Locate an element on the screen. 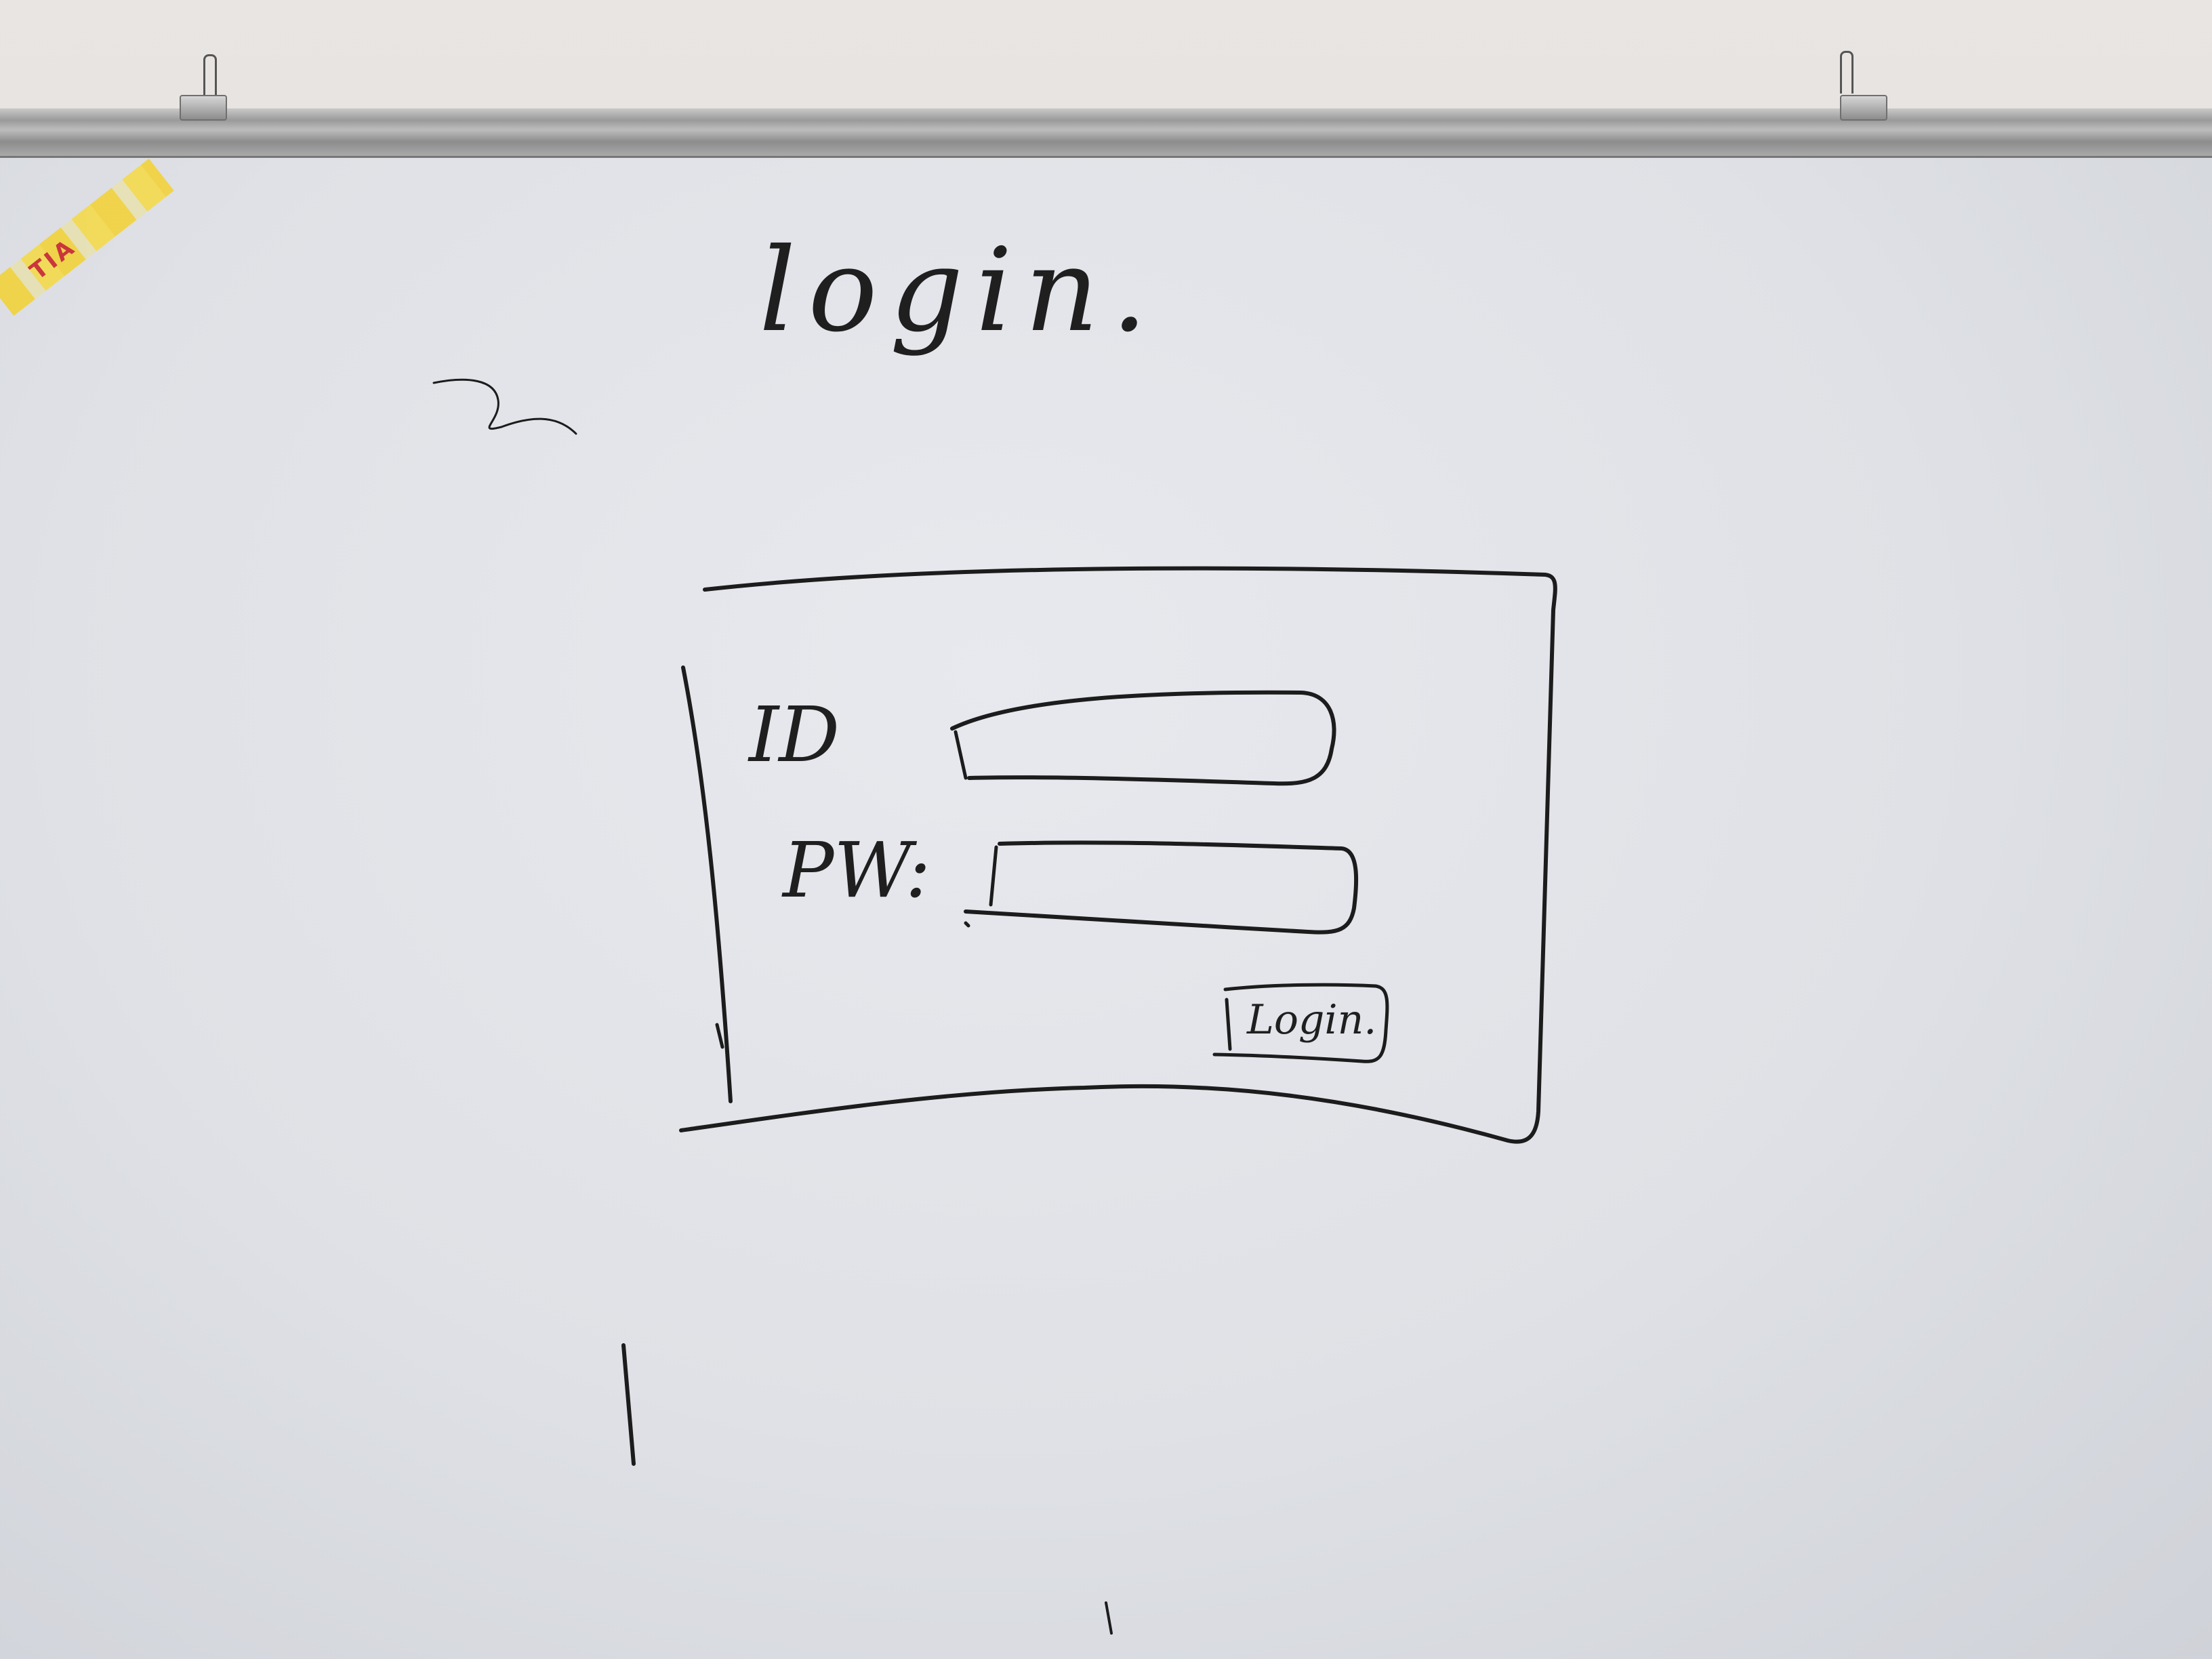 The image size is (2212, 1659). login-form-frame-left-tick is located at coordinates (719, 1036).